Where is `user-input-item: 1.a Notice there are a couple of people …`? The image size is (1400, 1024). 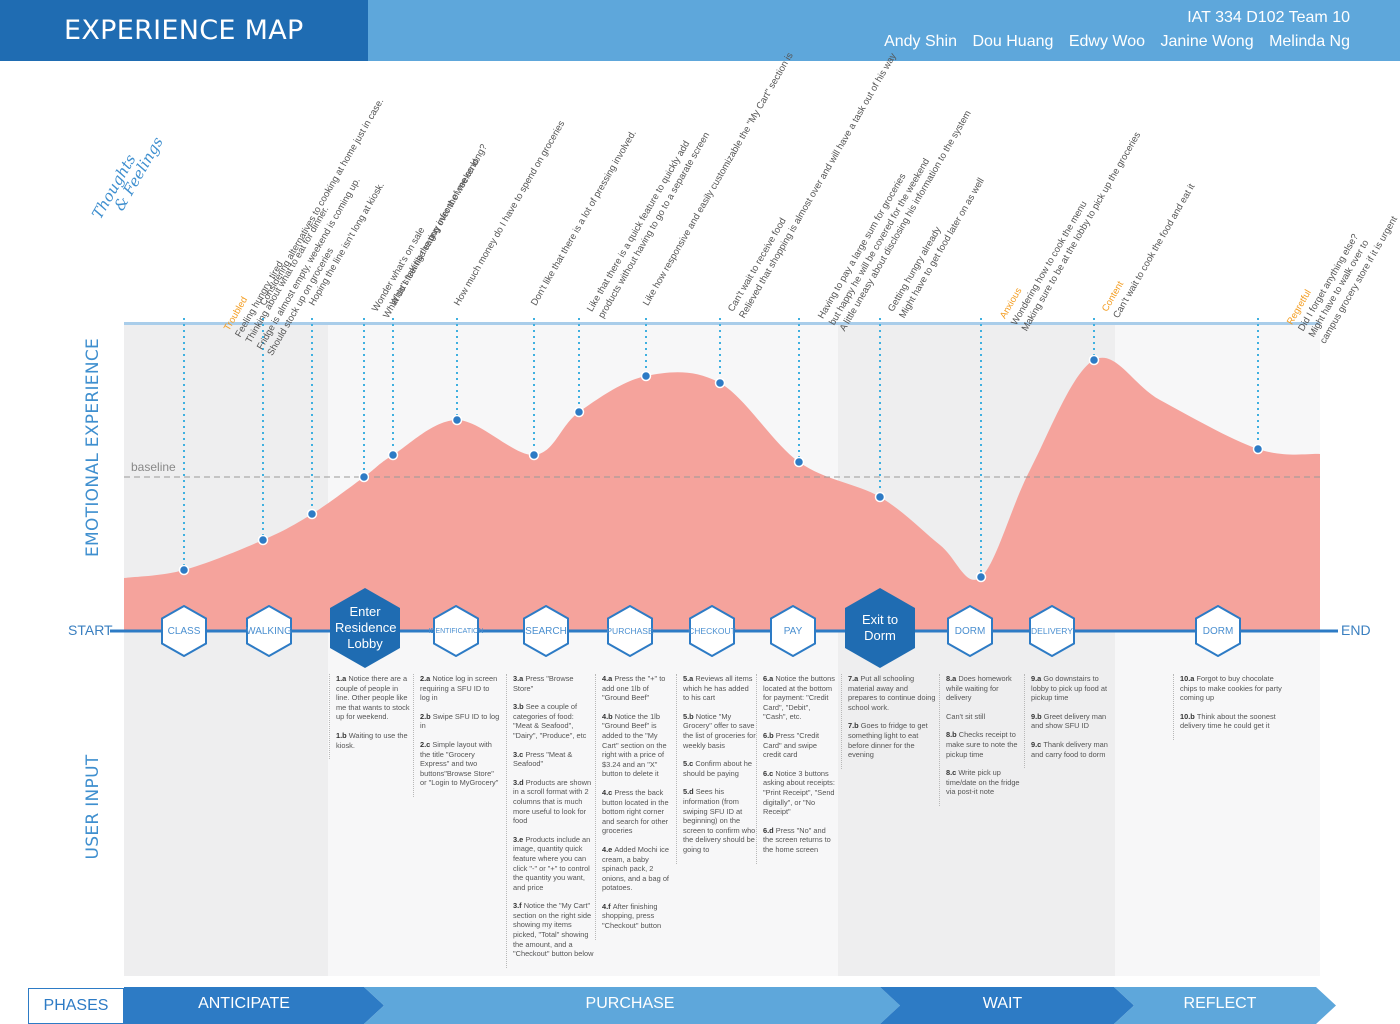 user-input-item: 1.a Notice there are a couple of people … is located at coordinates (374, 698).